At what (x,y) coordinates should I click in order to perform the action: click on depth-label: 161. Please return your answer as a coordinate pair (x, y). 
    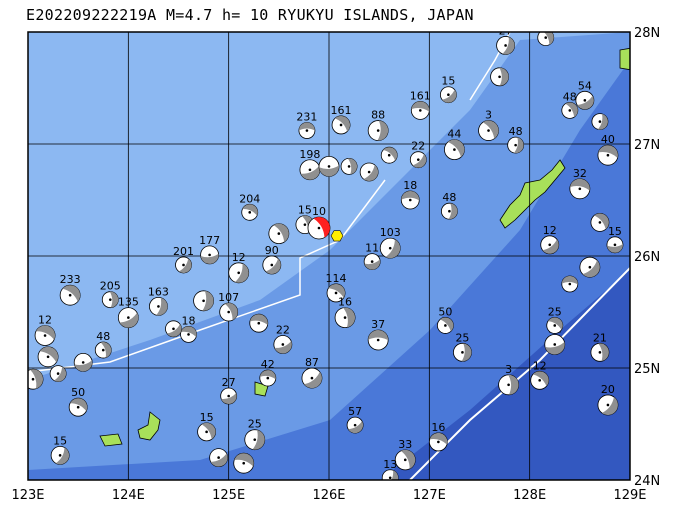
    Looking at the image, I should click on (341, 110).